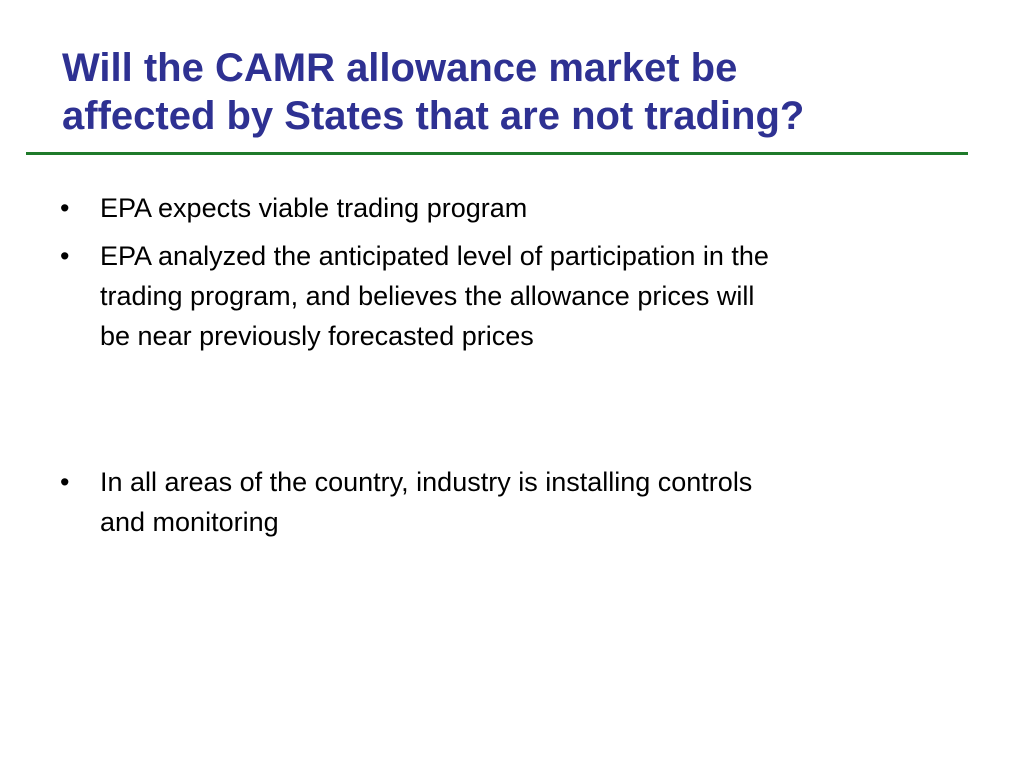  I want to click on bullet-item-1: • EPA expects viable trading program, so click(510, 208).